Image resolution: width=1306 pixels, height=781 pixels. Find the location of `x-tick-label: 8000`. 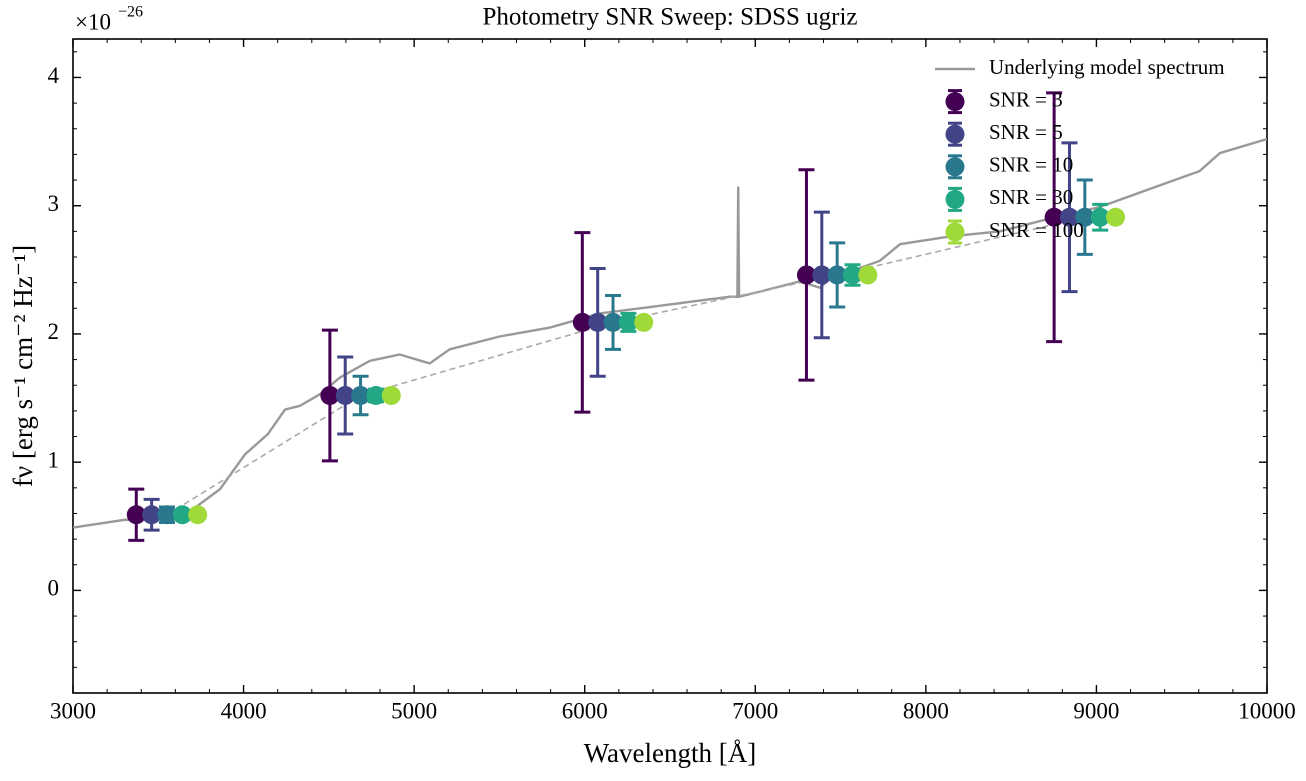

x-tick-label: 8000 is located at coordinates (926, 710).